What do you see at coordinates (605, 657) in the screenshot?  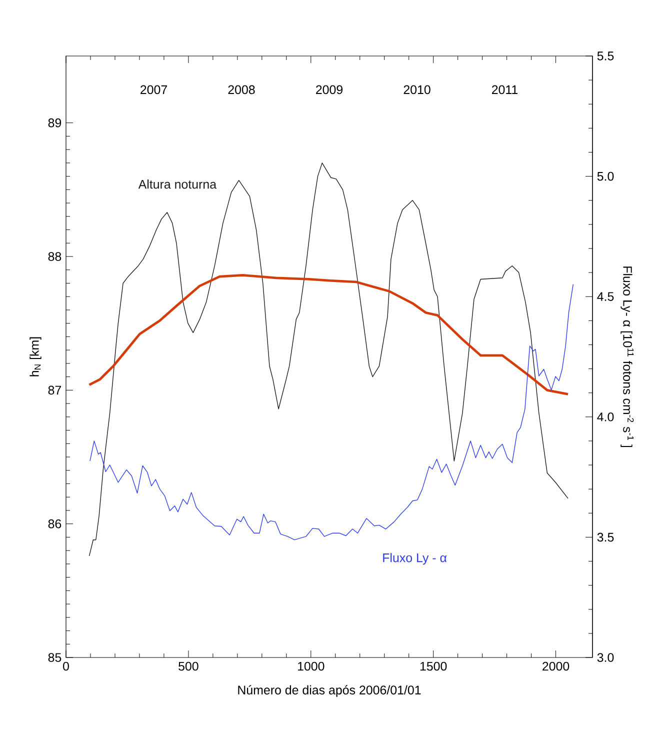 I see `y2-tick-label: 3.0` at bounding box center [605, 657].